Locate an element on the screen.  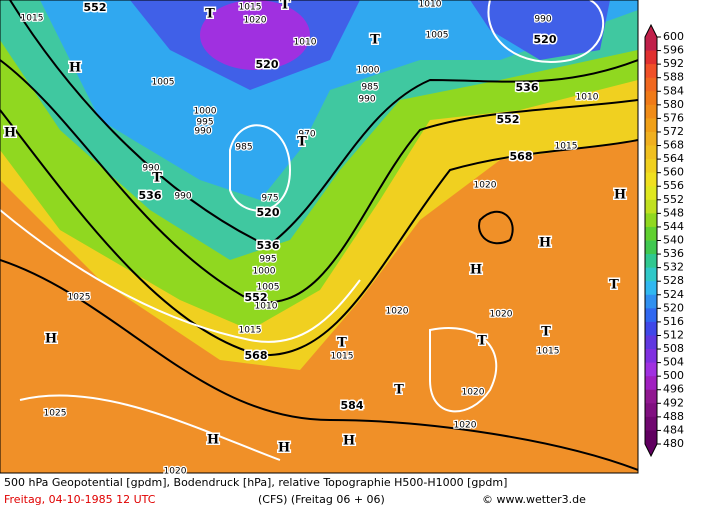
footer-date: Freitag, 04-10-1985 12 UTC is located at coordinates (80, 499).